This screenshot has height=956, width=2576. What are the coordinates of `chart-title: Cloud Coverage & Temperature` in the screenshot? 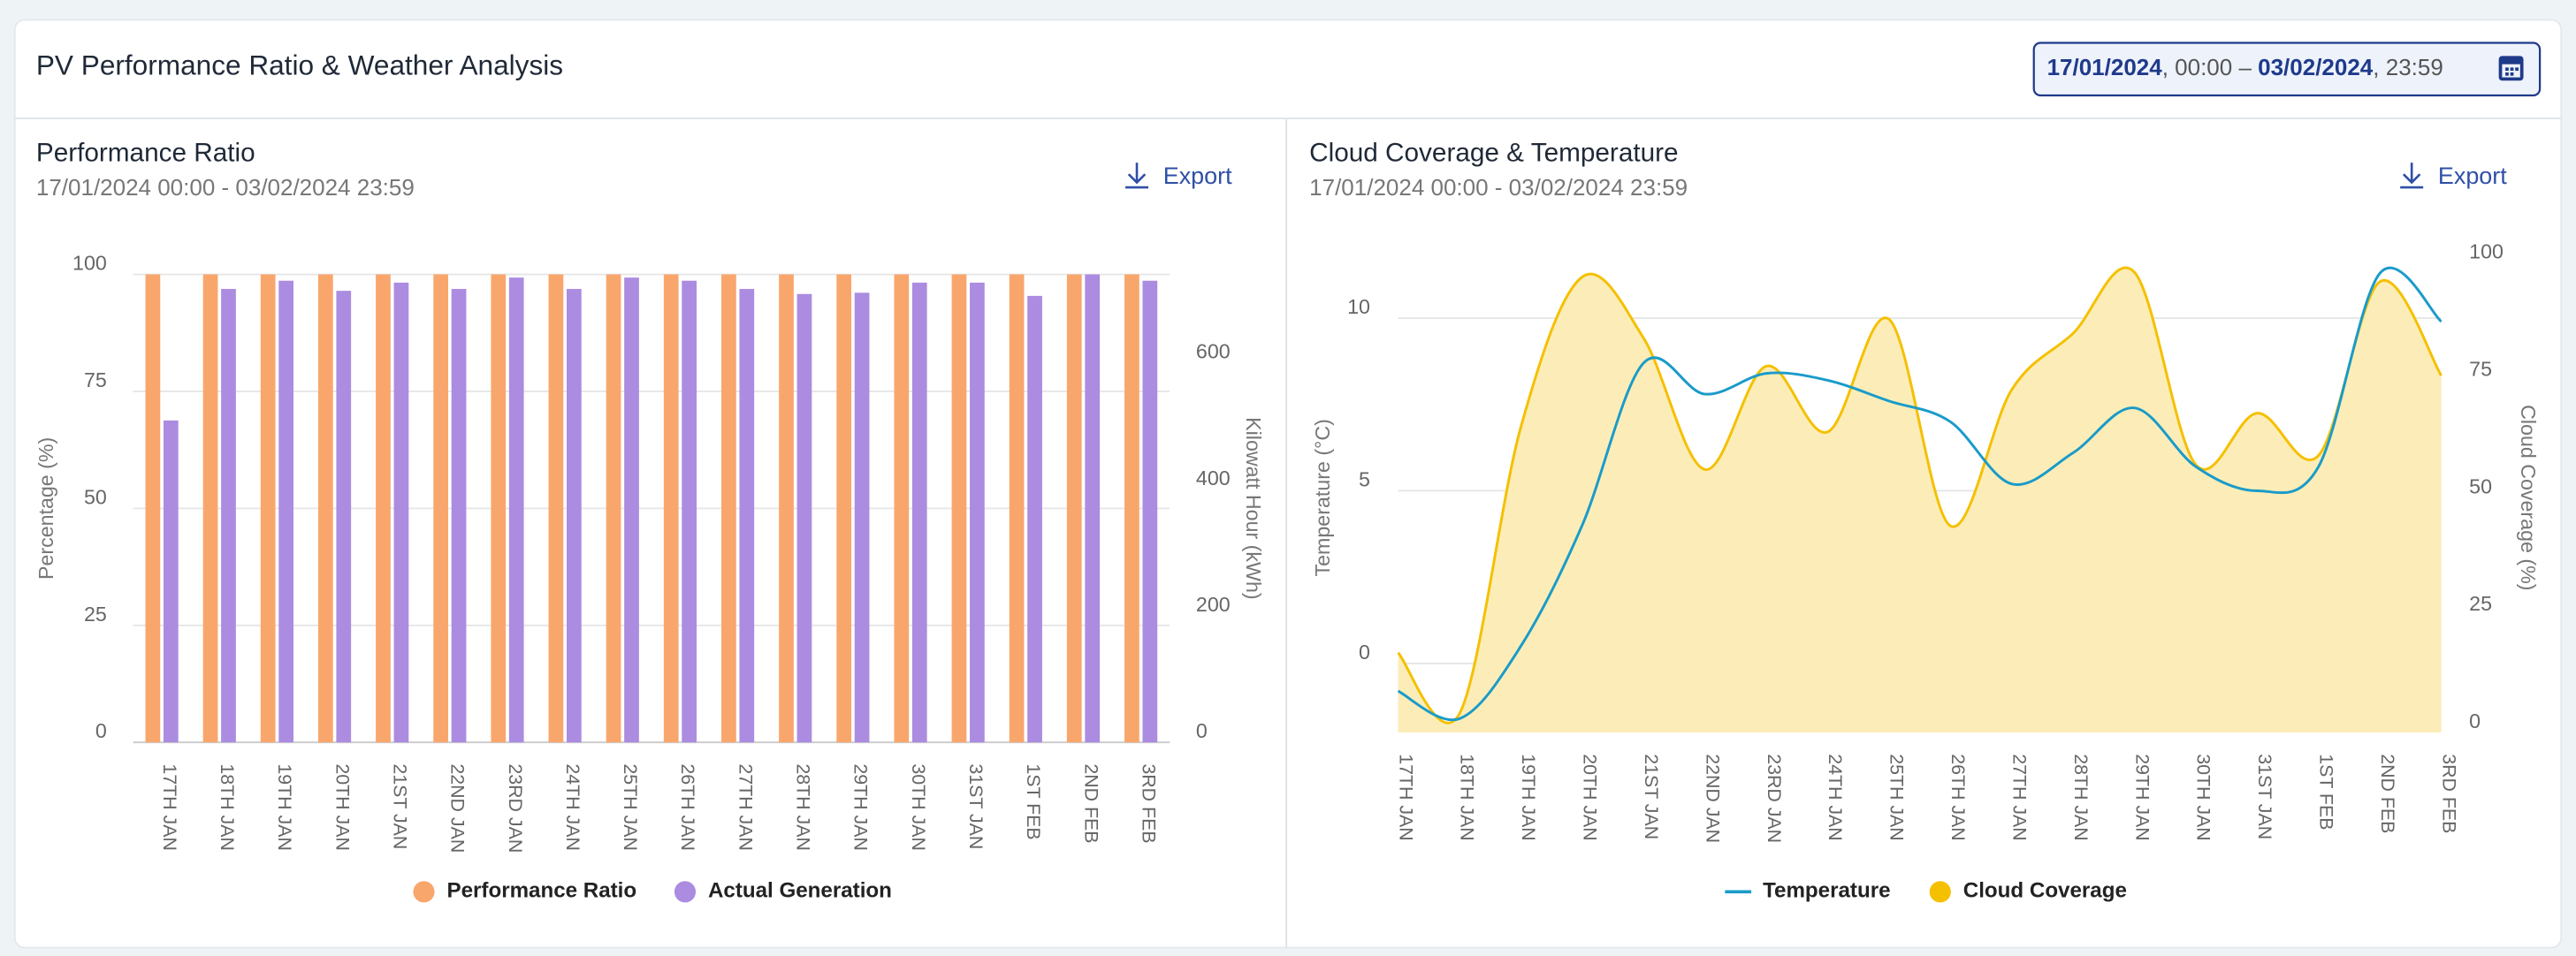 It's located at (1493, 153).